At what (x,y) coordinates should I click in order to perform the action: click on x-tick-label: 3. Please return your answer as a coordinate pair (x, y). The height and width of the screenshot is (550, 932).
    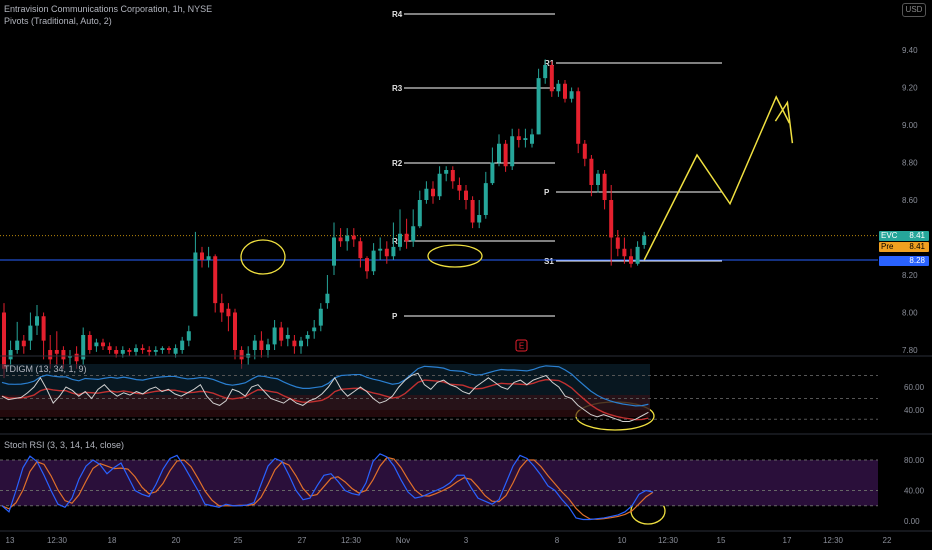
    Looking at the image, I should click on (466, 540).